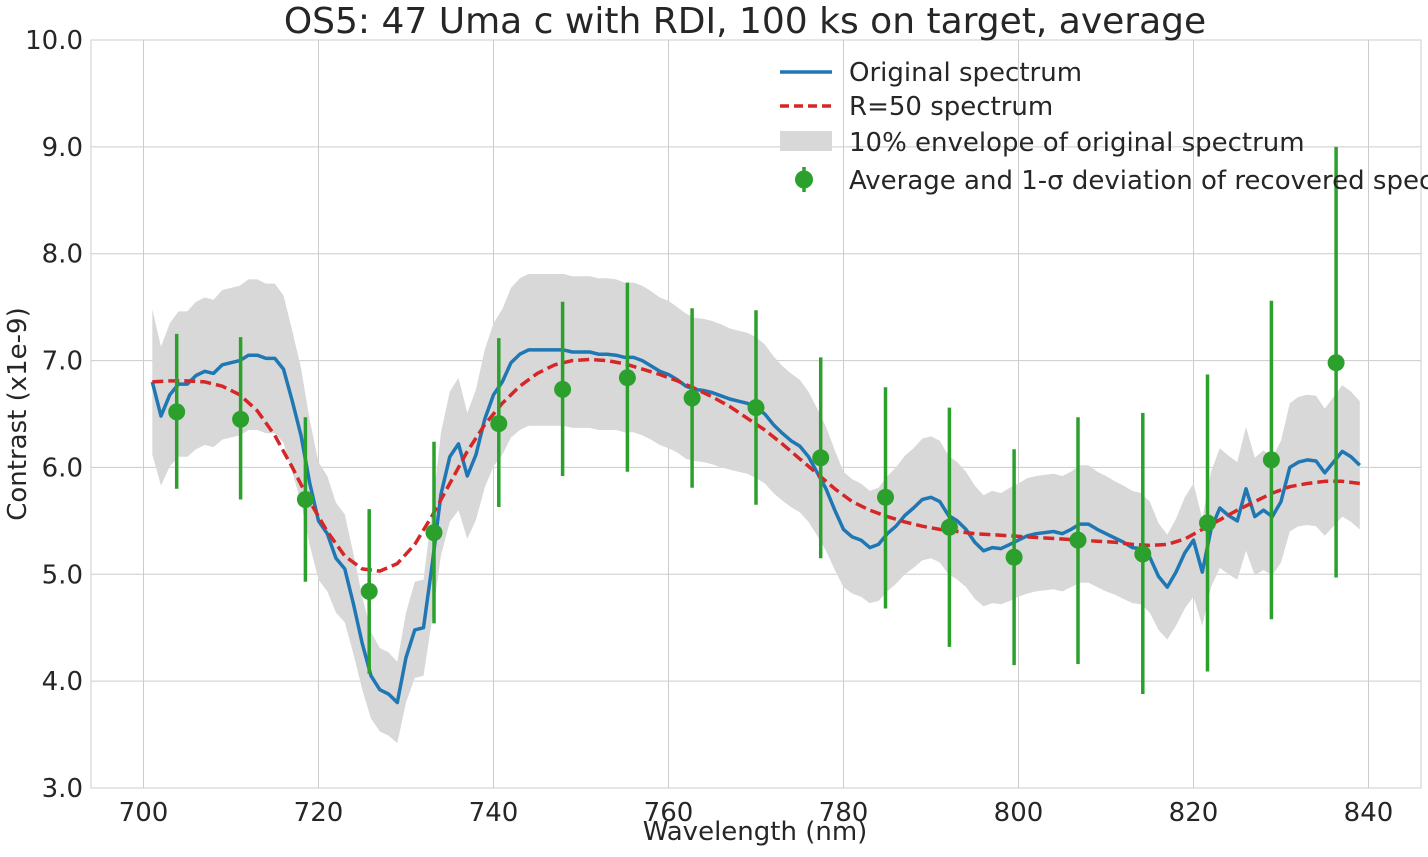 The width and height of the screenshot is (1428, 857). I want to click on x-tick-label: 800, so click(1019, 813).